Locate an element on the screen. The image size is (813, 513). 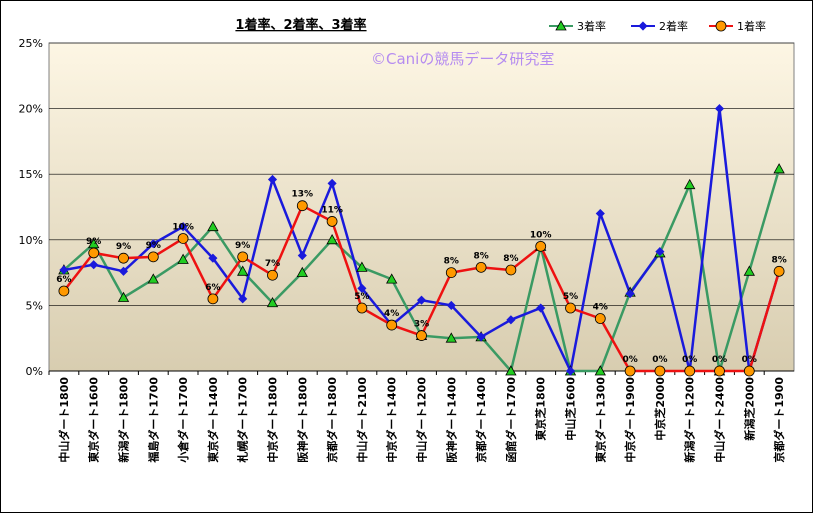
x-tick-label: 中山ダート1200 is located at coordinates (422, 420).